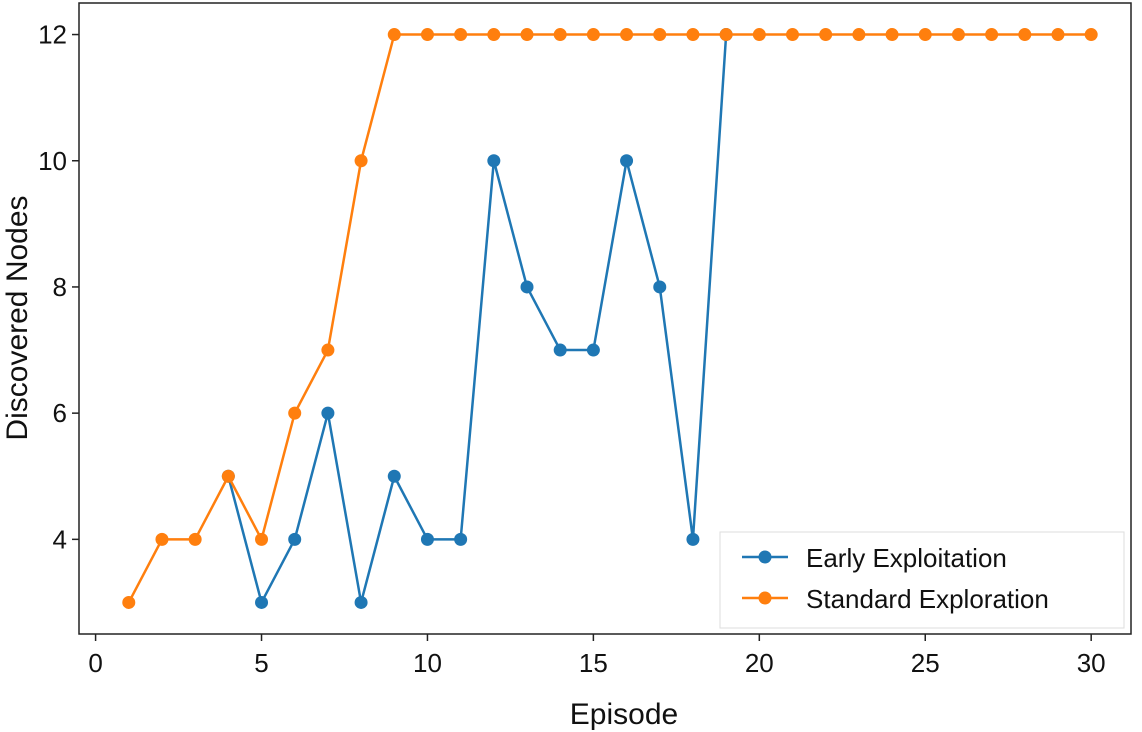  I want to click on x-tick-label: 10, so click(427, 663).